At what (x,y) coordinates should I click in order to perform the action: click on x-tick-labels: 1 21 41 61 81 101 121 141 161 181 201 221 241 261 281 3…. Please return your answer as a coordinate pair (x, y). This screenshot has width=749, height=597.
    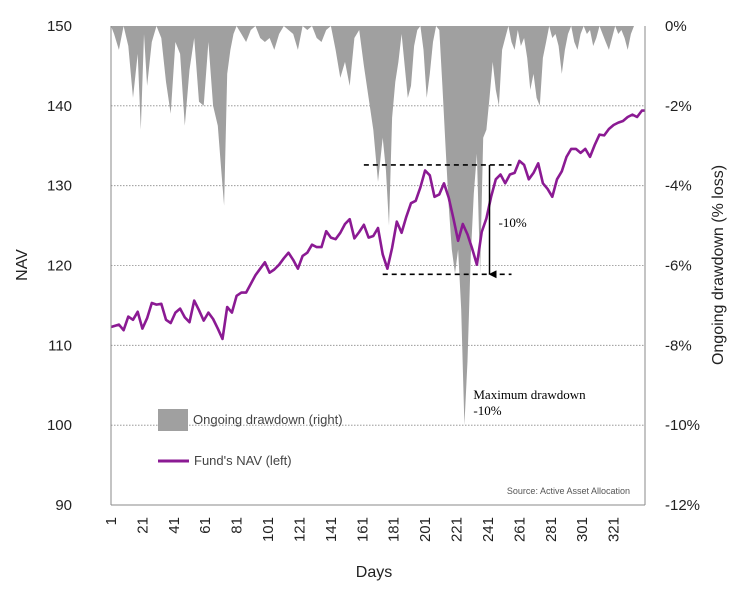
    Looking at the image, I should click on (363, 529).